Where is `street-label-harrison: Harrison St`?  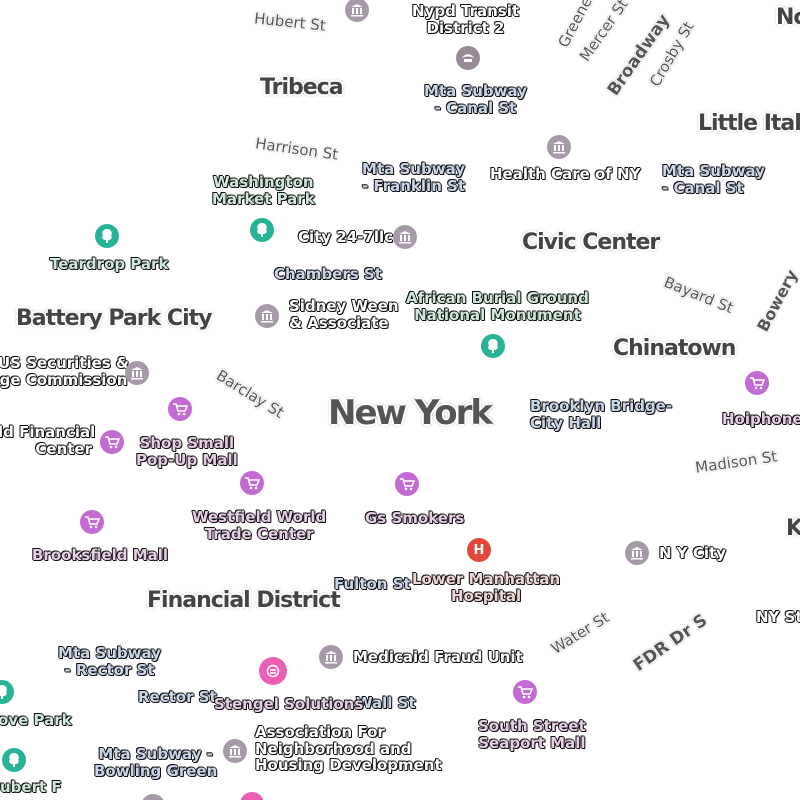
street-label-harrison: Harrison St is located at coordinates (297, 149).